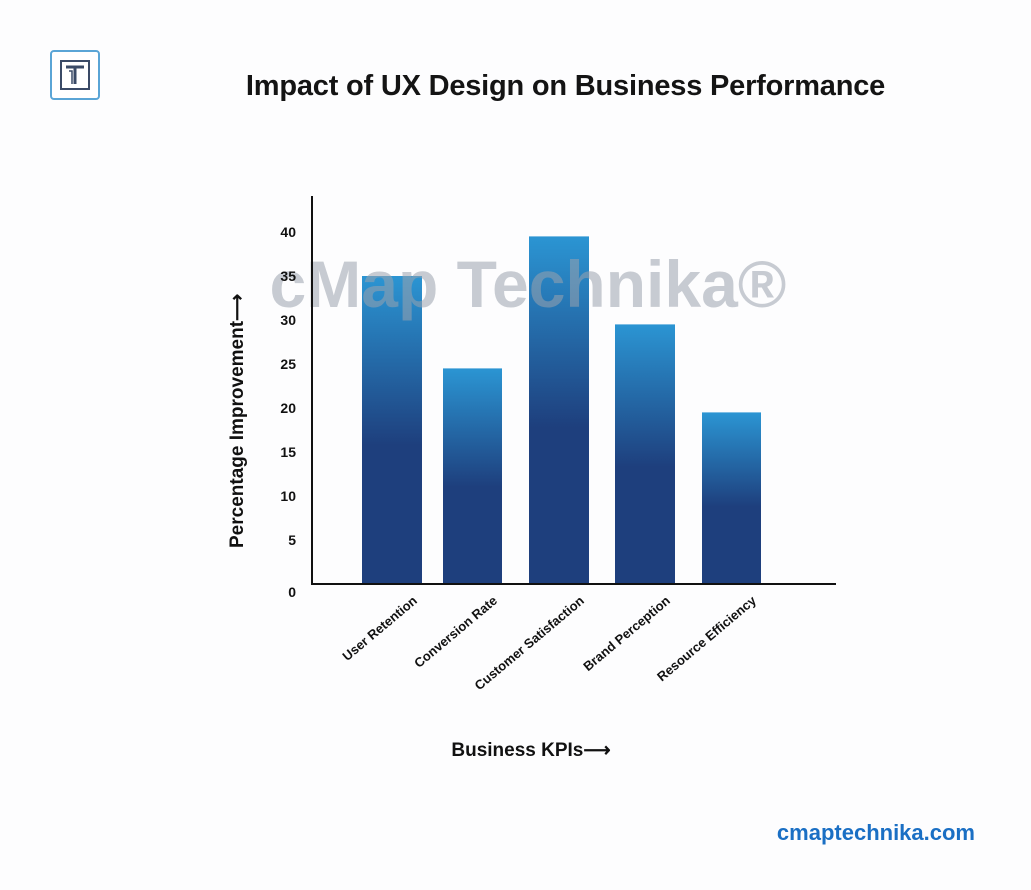  What do you see at coordinates (379, 628) in the screenshot?
I see `x-tick-label: User Retention` at bounding box center [379, 628].